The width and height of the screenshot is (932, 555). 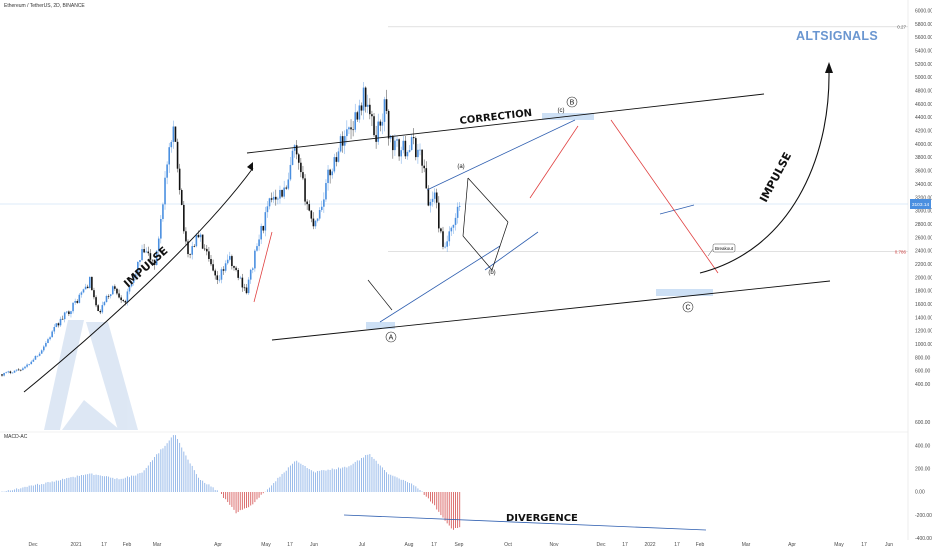 What do you see at coordinates (104, 545) in the screenshot?
I see `time-tick-label: 17` at bounding box center [104, 545].